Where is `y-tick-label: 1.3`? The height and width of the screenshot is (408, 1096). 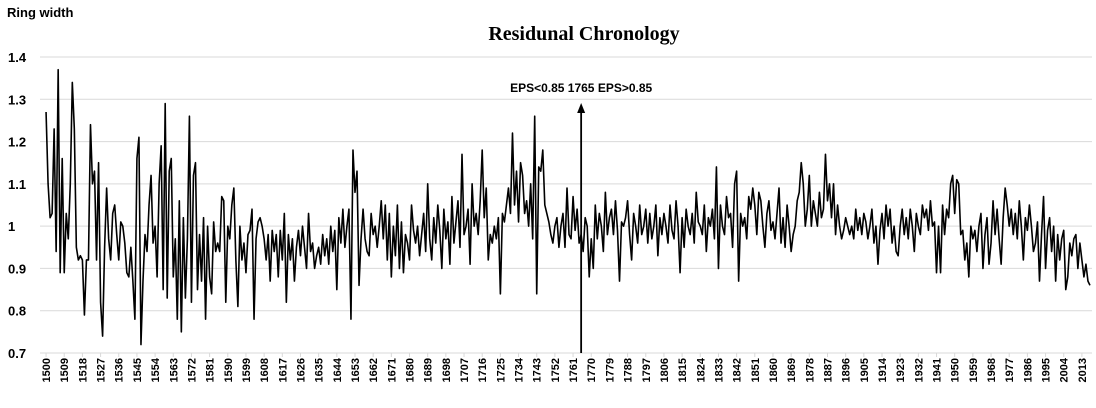 y-tick-label: 1.3 is located at coordinates (17, 99).